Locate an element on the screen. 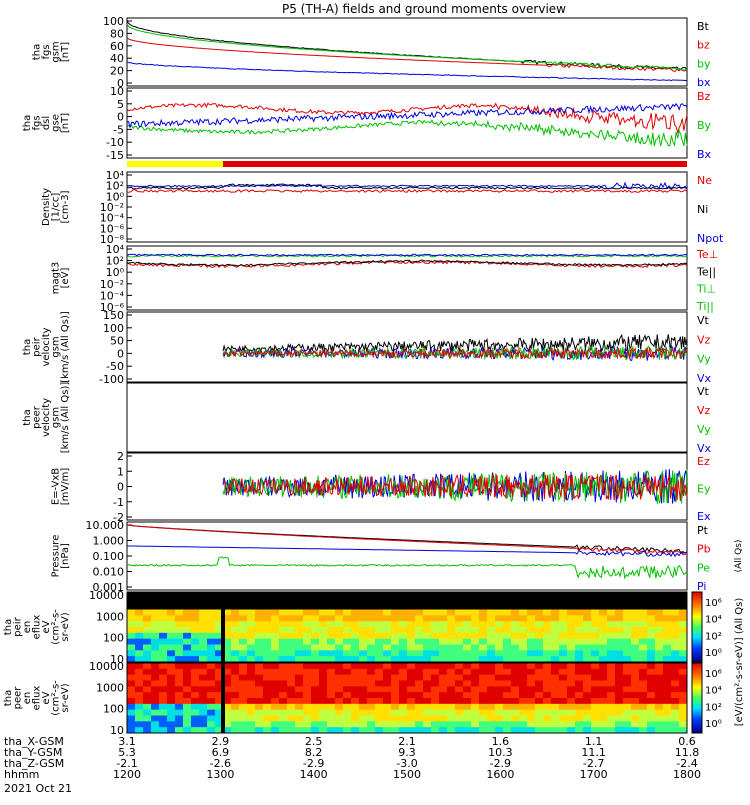 This screenshot has width=750, height=805. x-tick-label: 1.6 is located at coordinates (501, 741).